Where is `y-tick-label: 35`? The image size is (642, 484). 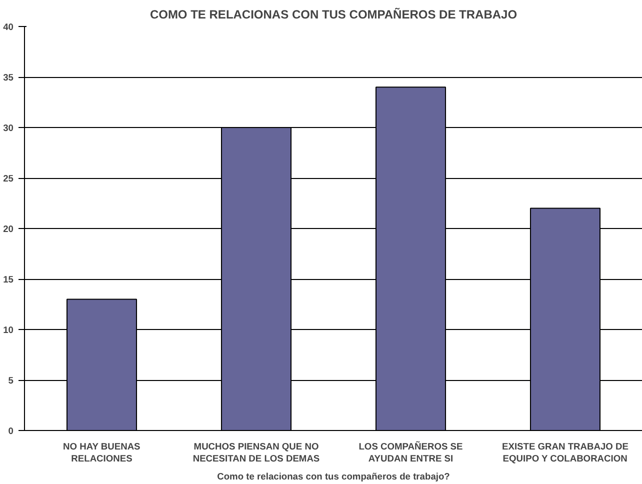 y-tick-label: 35 is located at coordinates (8, 77).